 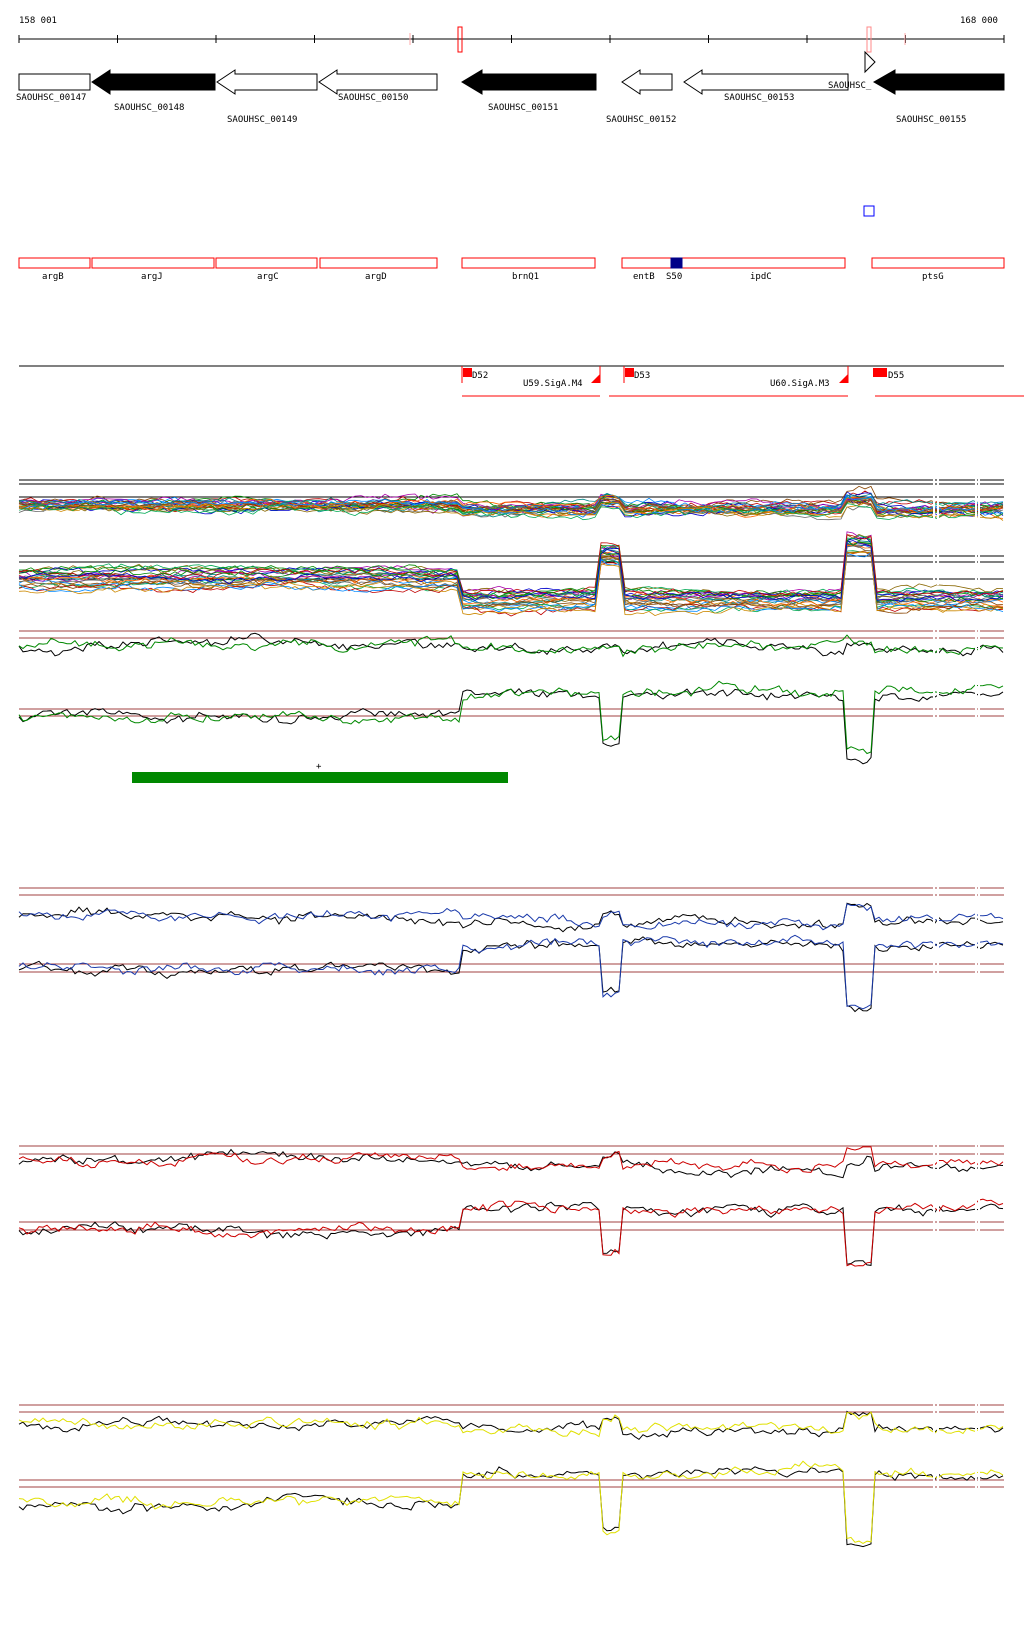 What do you see at coordinates (262, 120) in the screenshot?
I see `gene-label: SAOUHSC_00149` at bounding box center [262, 120].